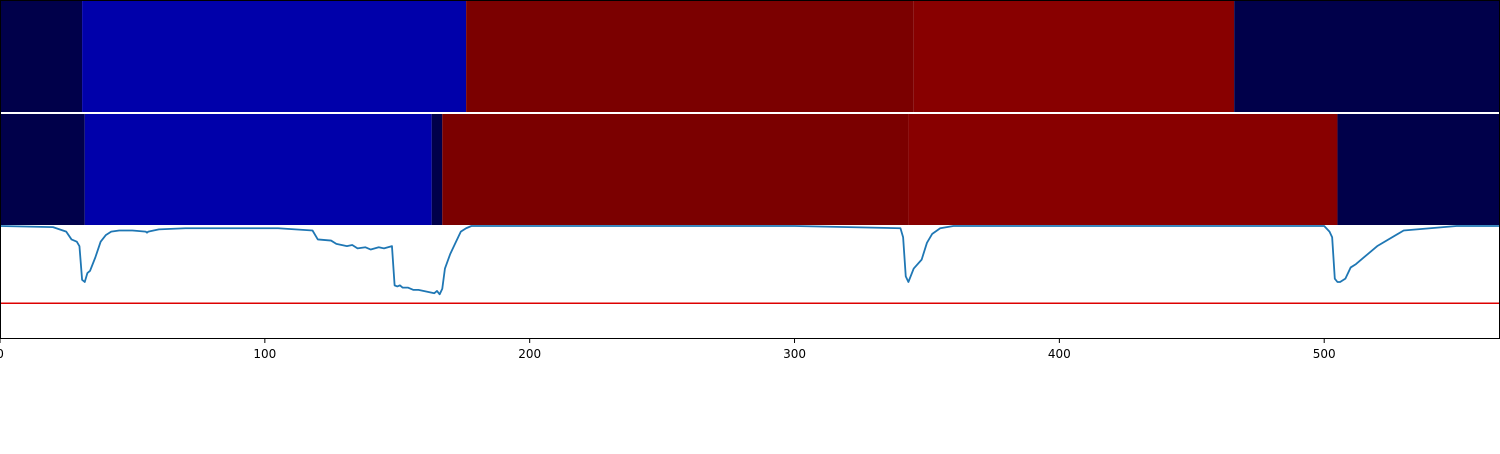  What do you see at coordinates (1059, 354) in the screenshot?
I see `x-tick-label-400: 400` at bounding box center [1059, 354].